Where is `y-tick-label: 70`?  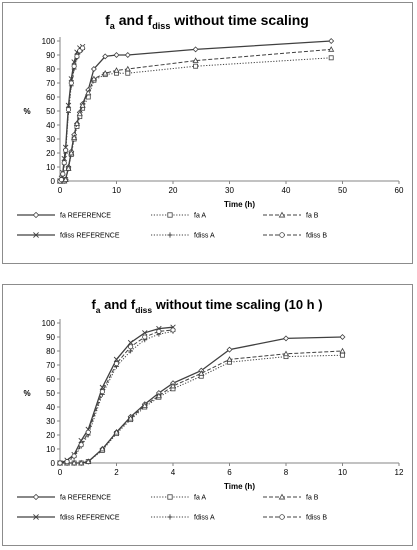
y-tick-label: 70 is located at coordinates (50, 83).